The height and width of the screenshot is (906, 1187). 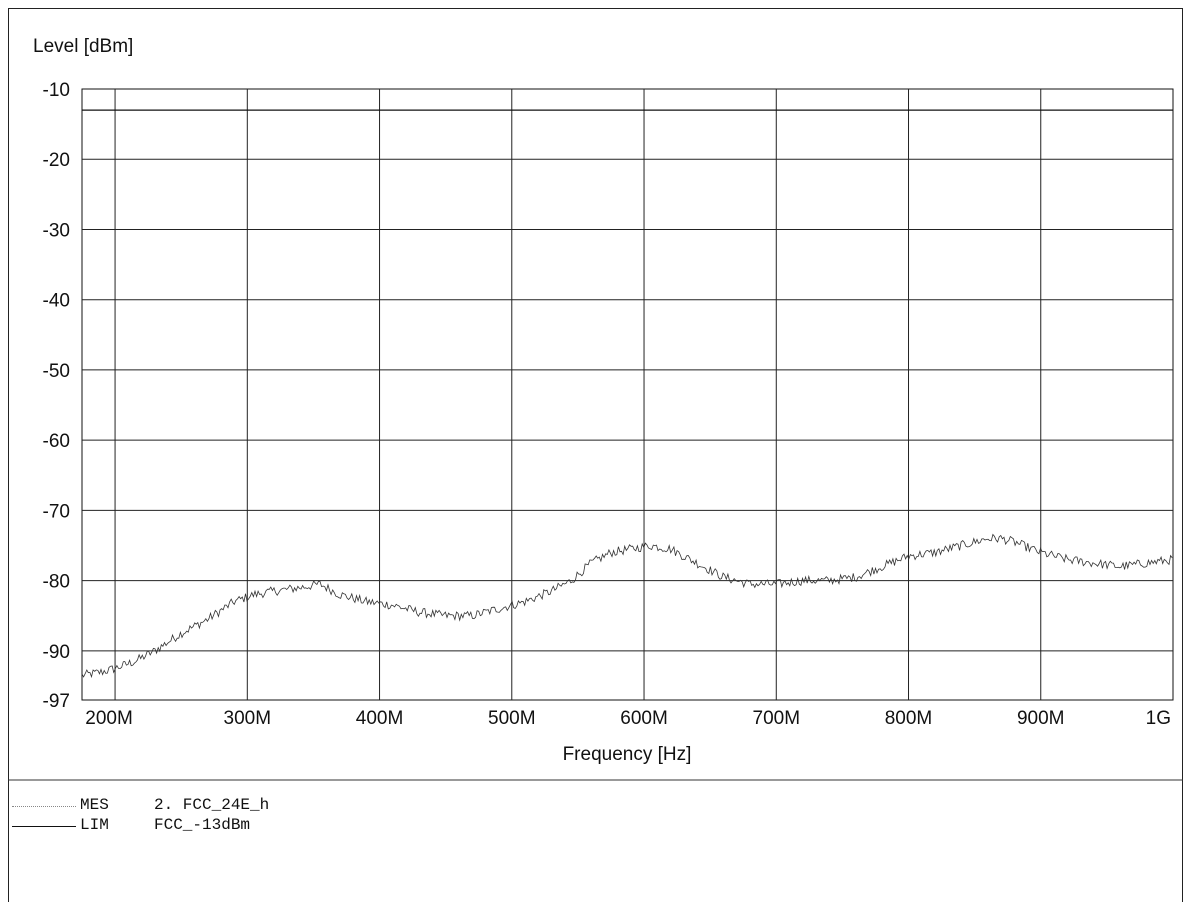 I want to click on x-tick-label: 800M, so click(x=909, y=718).